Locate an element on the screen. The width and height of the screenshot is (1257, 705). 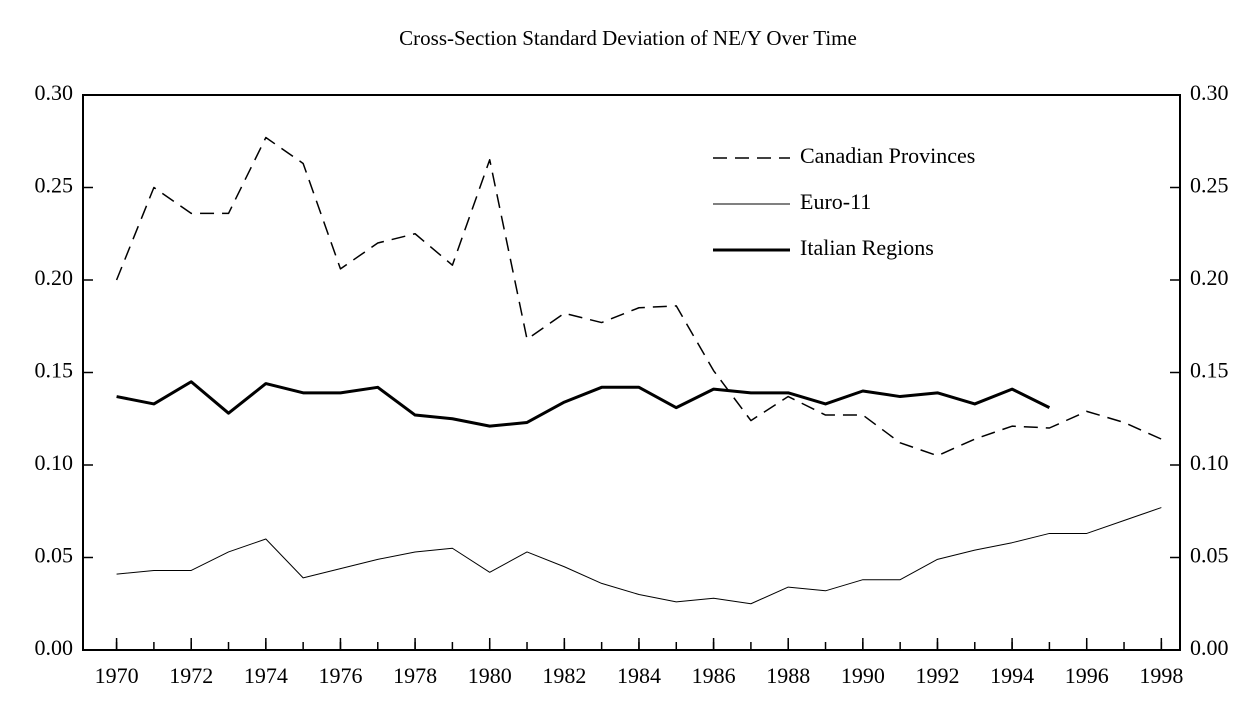
x-tick-label: 1992 is located at coordinates (937, 675).